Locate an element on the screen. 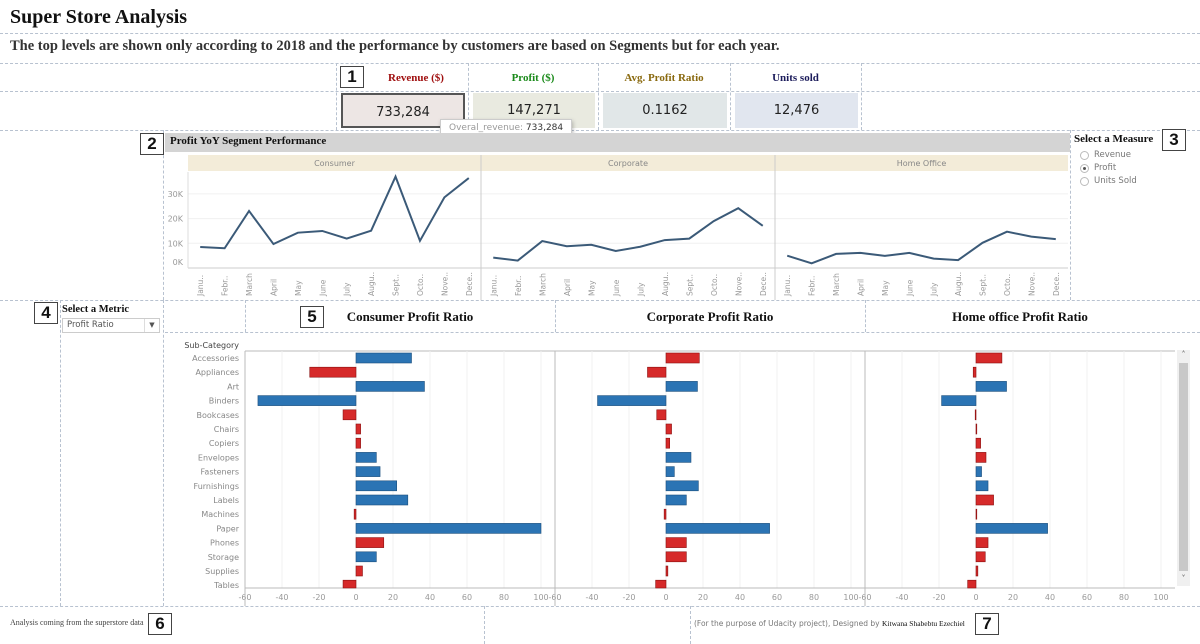 Image resolution: width=1200 pixels, height=644 pixels. marker-4: 4 is located at coordinates (46, 313).